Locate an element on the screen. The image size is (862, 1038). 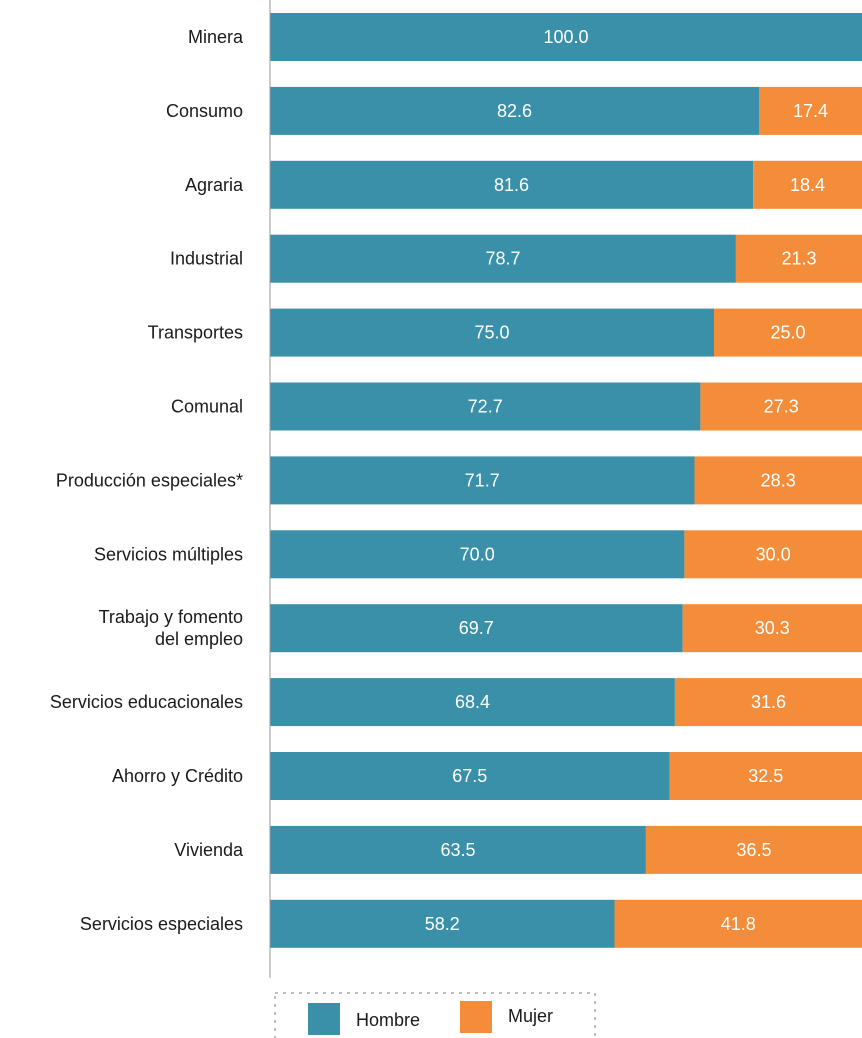
legend-label-mujer: Mujer is located at coordinates (530, 1016).